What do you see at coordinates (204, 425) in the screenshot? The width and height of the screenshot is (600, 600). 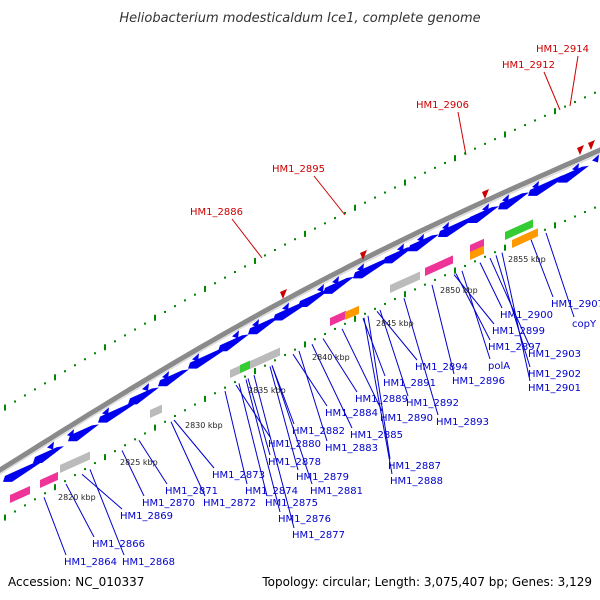 I see `kbp-label: 2830 kbp` at bounding box center [204, 425].